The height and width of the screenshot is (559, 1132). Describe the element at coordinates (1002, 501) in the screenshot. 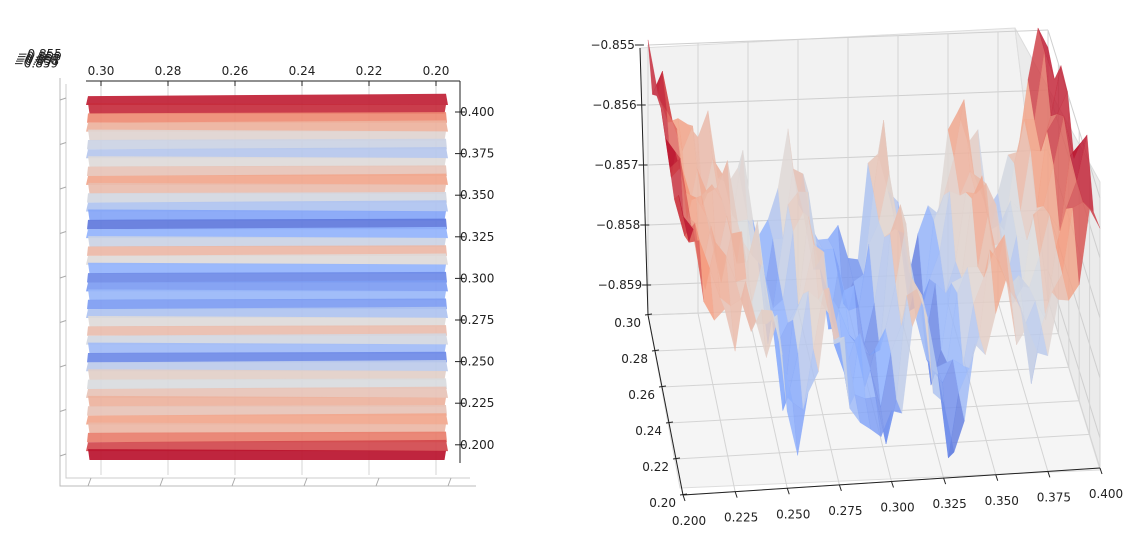

I see `x-tick-label: 0.350` at that location.